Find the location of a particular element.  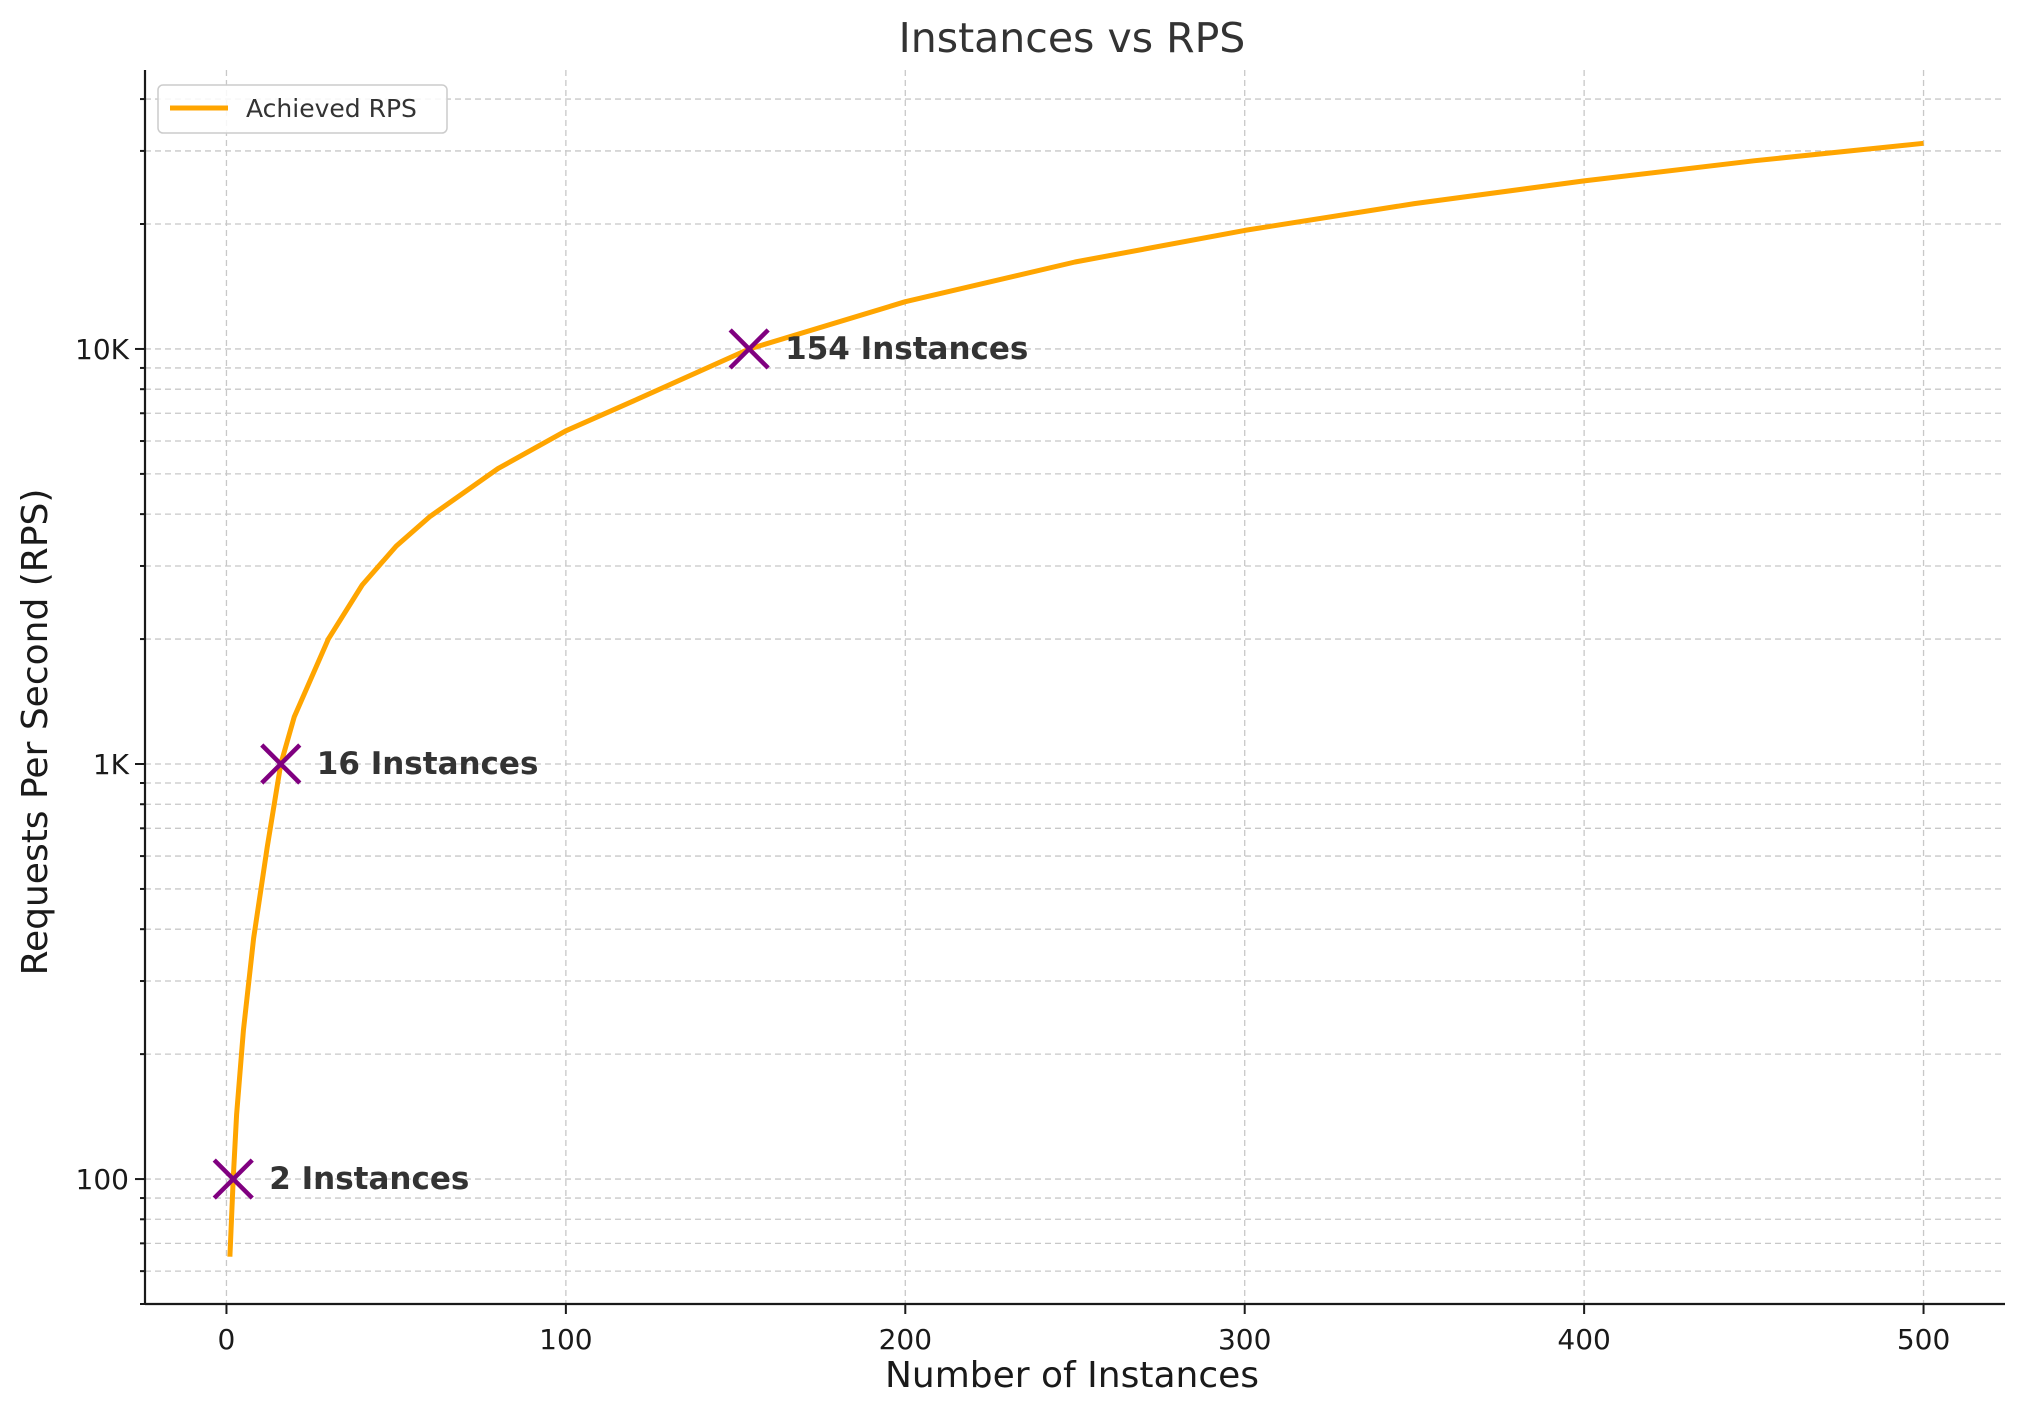

annotation-label: 2 Instances is located at coordinates (369, 1179).